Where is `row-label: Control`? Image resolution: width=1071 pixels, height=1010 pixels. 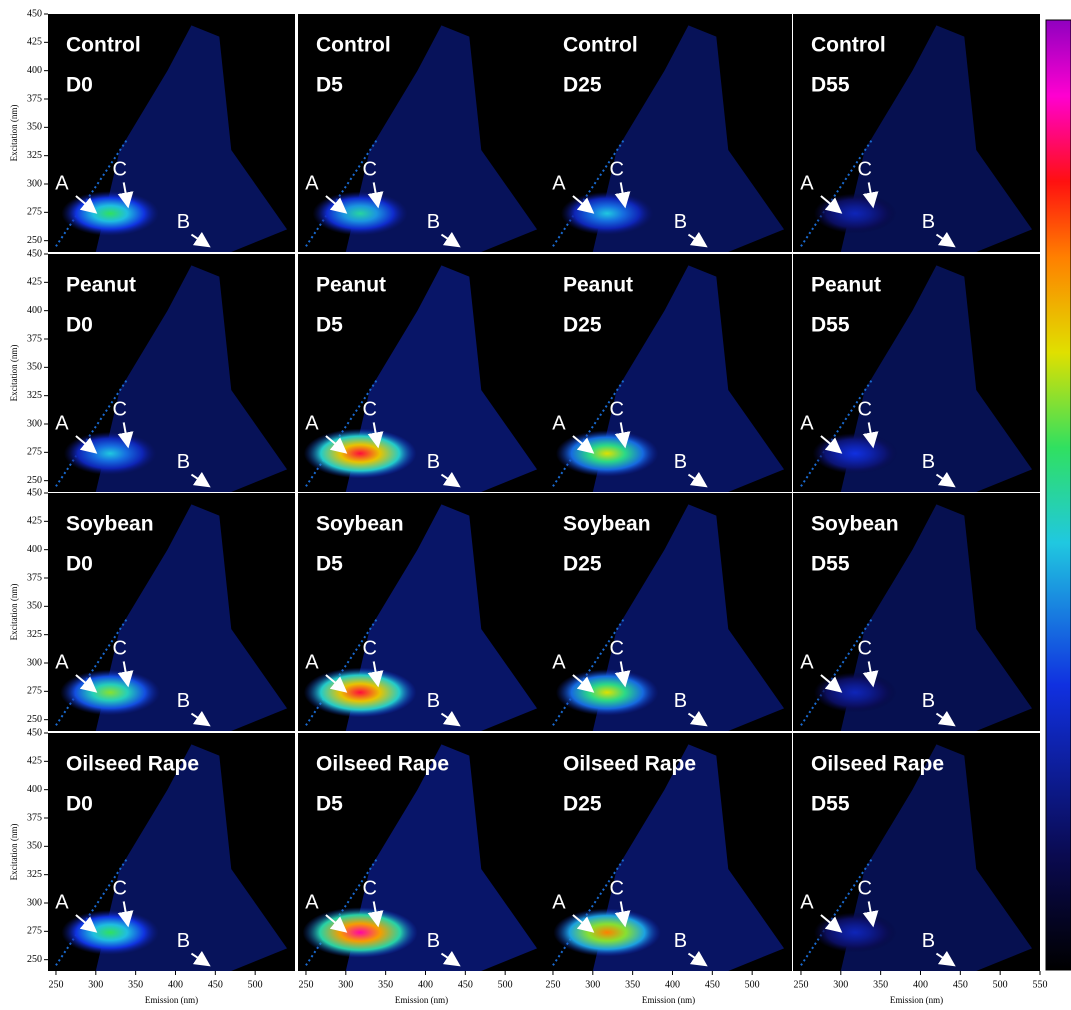 row-label: Control is located at coordinates (848, 45).